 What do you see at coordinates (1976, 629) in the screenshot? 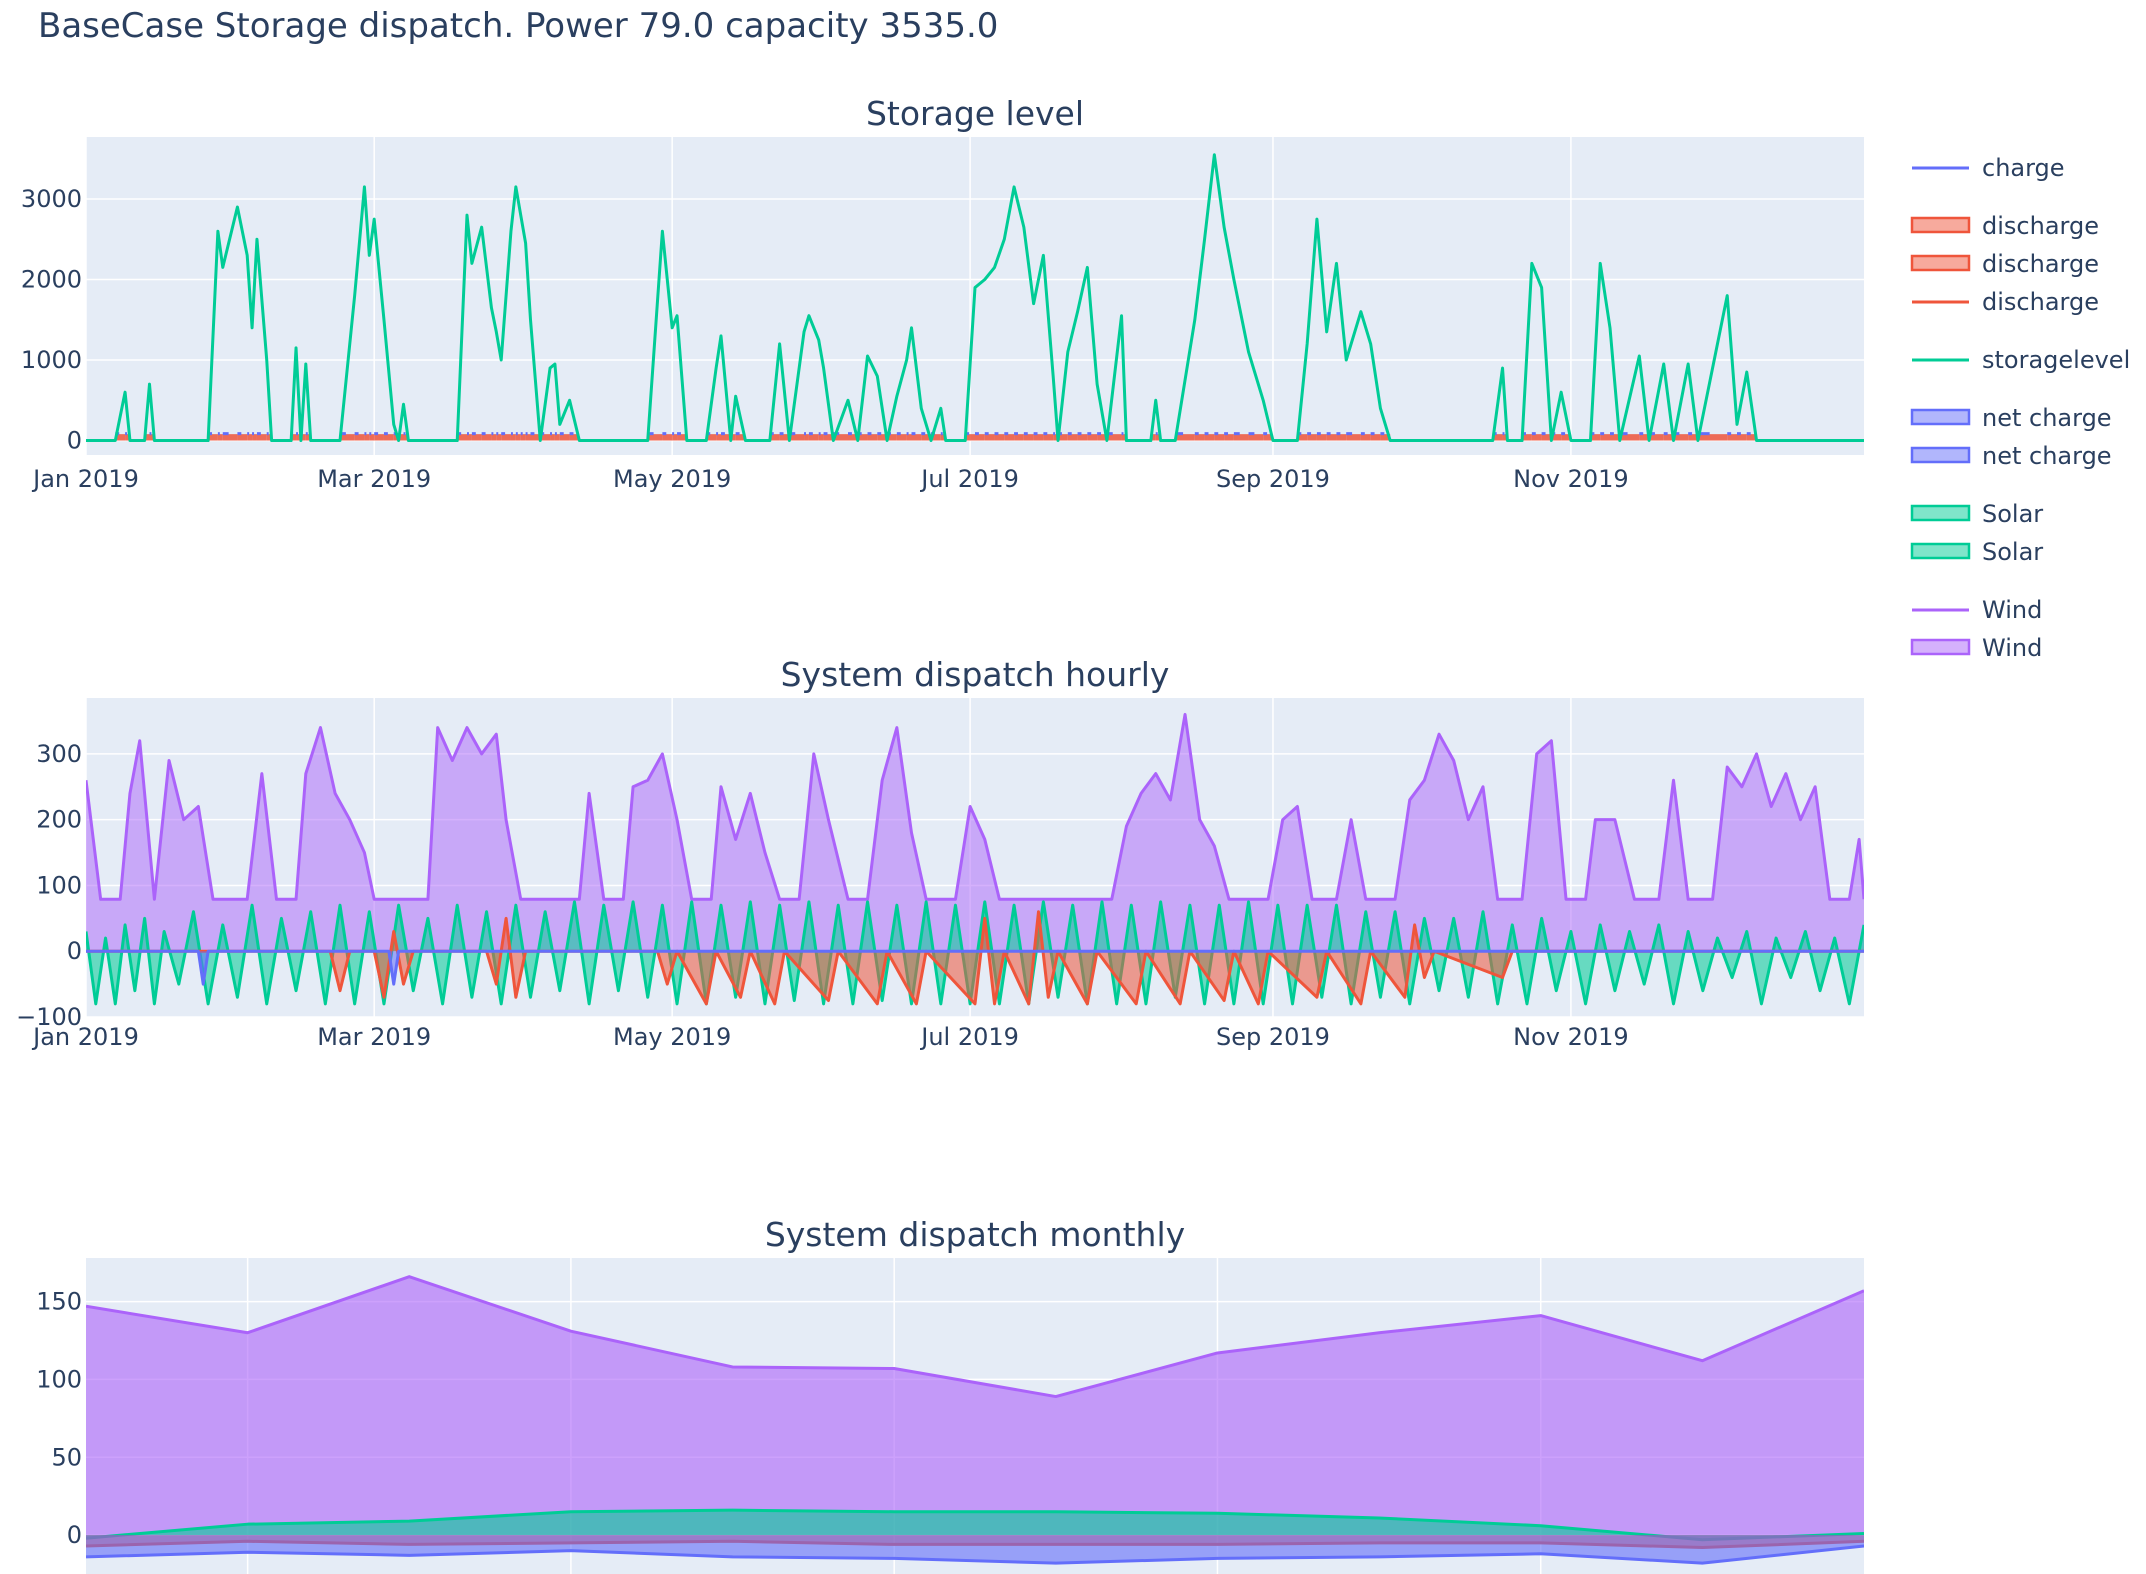
I see `legend-group: Wind Wind` at bounding box center [1976, 629].